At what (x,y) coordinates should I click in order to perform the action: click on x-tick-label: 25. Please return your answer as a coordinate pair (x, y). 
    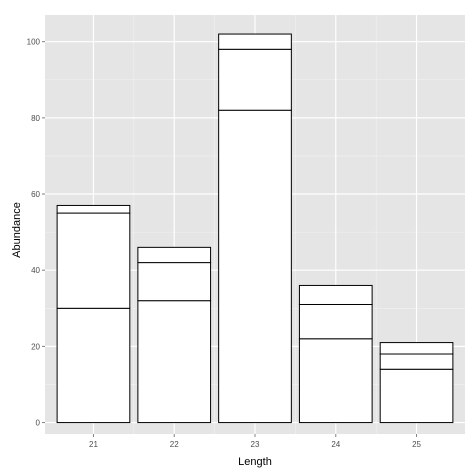
    Looking at the image, I should click on (416, 444).